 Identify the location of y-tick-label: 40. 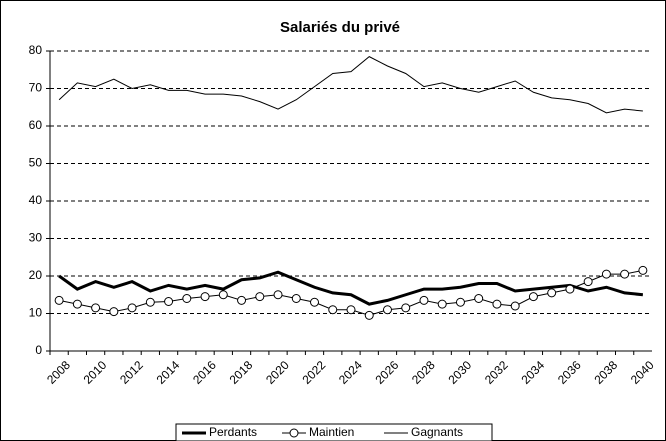
(36, 200).